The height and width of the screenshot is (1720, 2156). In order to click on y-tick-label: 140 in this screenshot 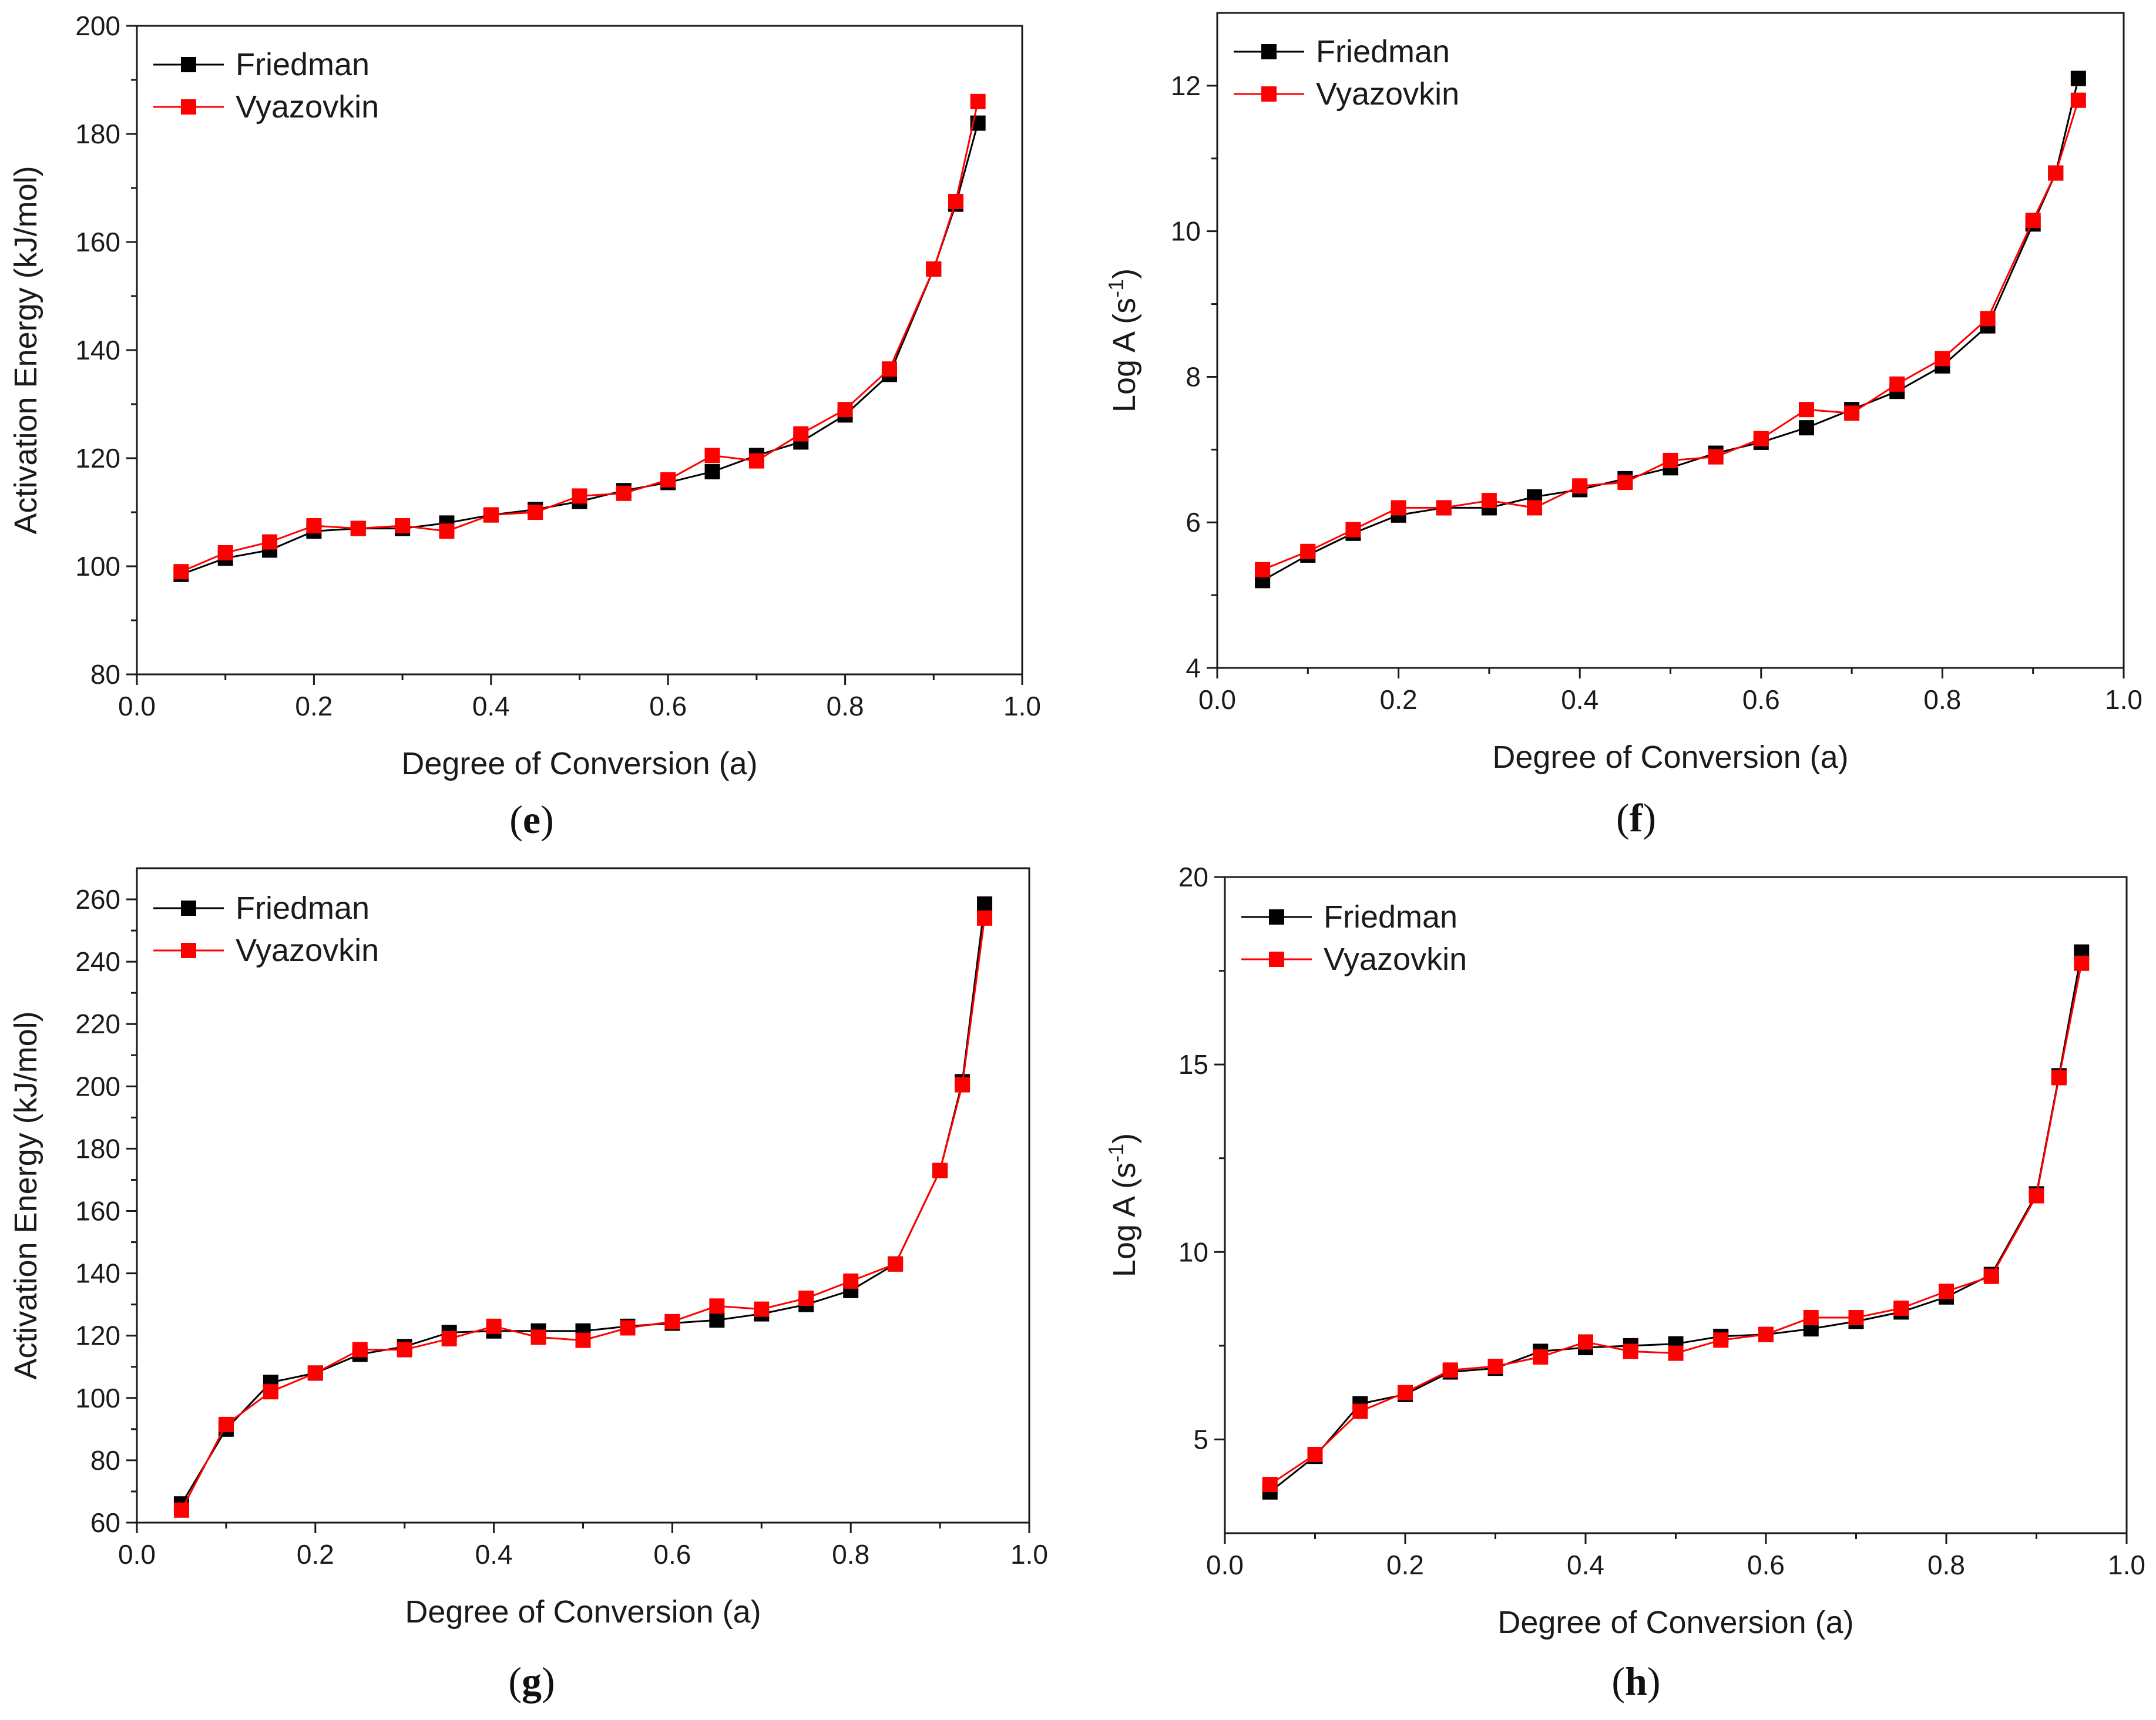, I will do `click(97, 350)`.